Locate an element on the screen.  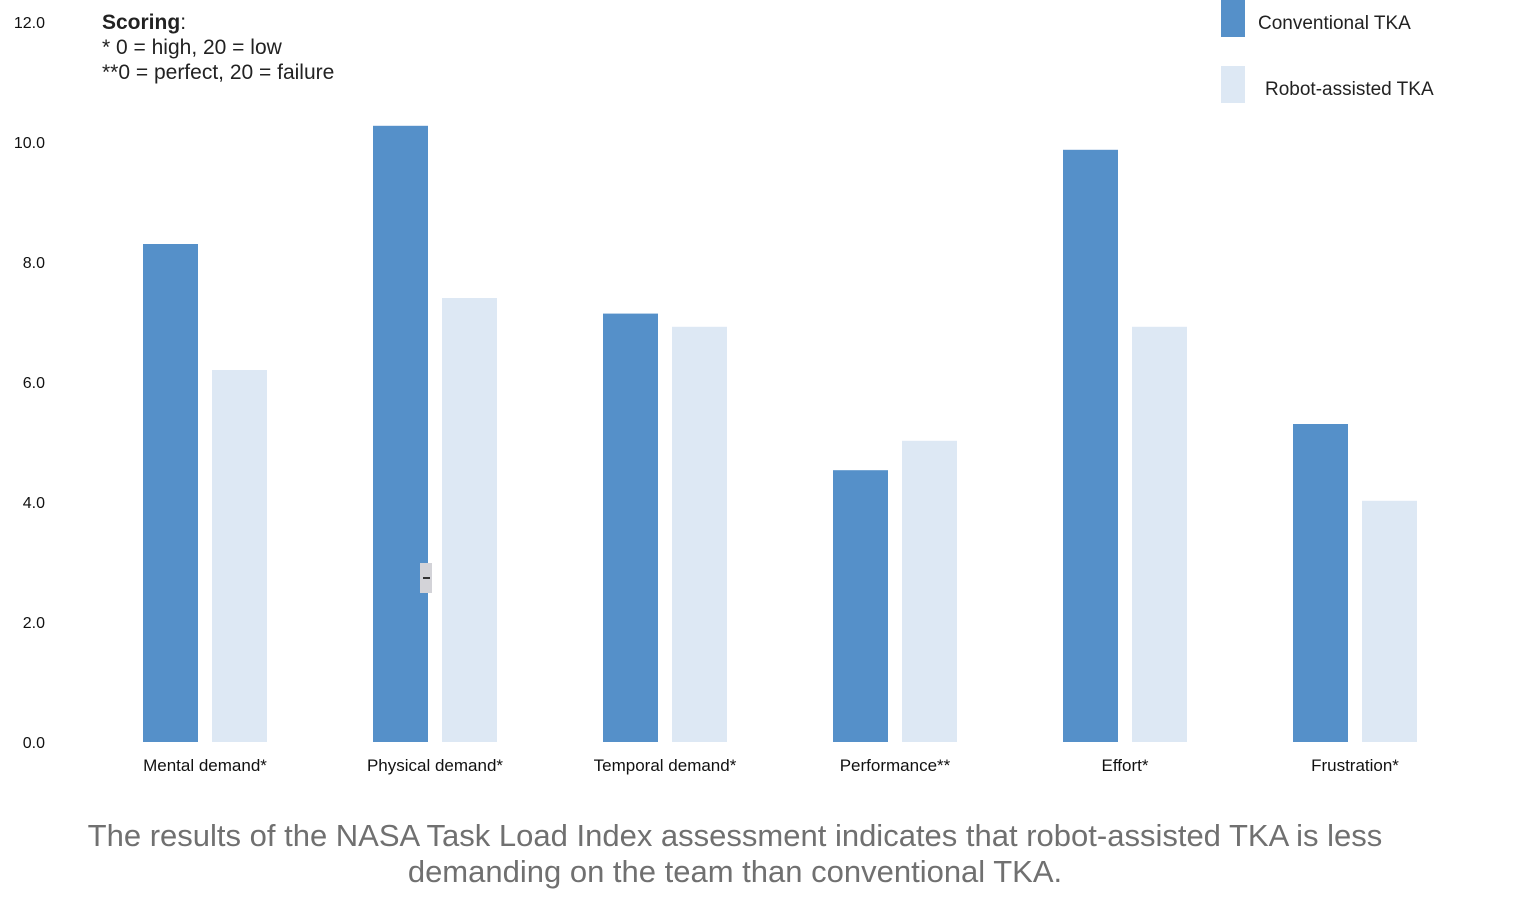
x-tick-label: Mental demand* is located at coordinates (205, 765).